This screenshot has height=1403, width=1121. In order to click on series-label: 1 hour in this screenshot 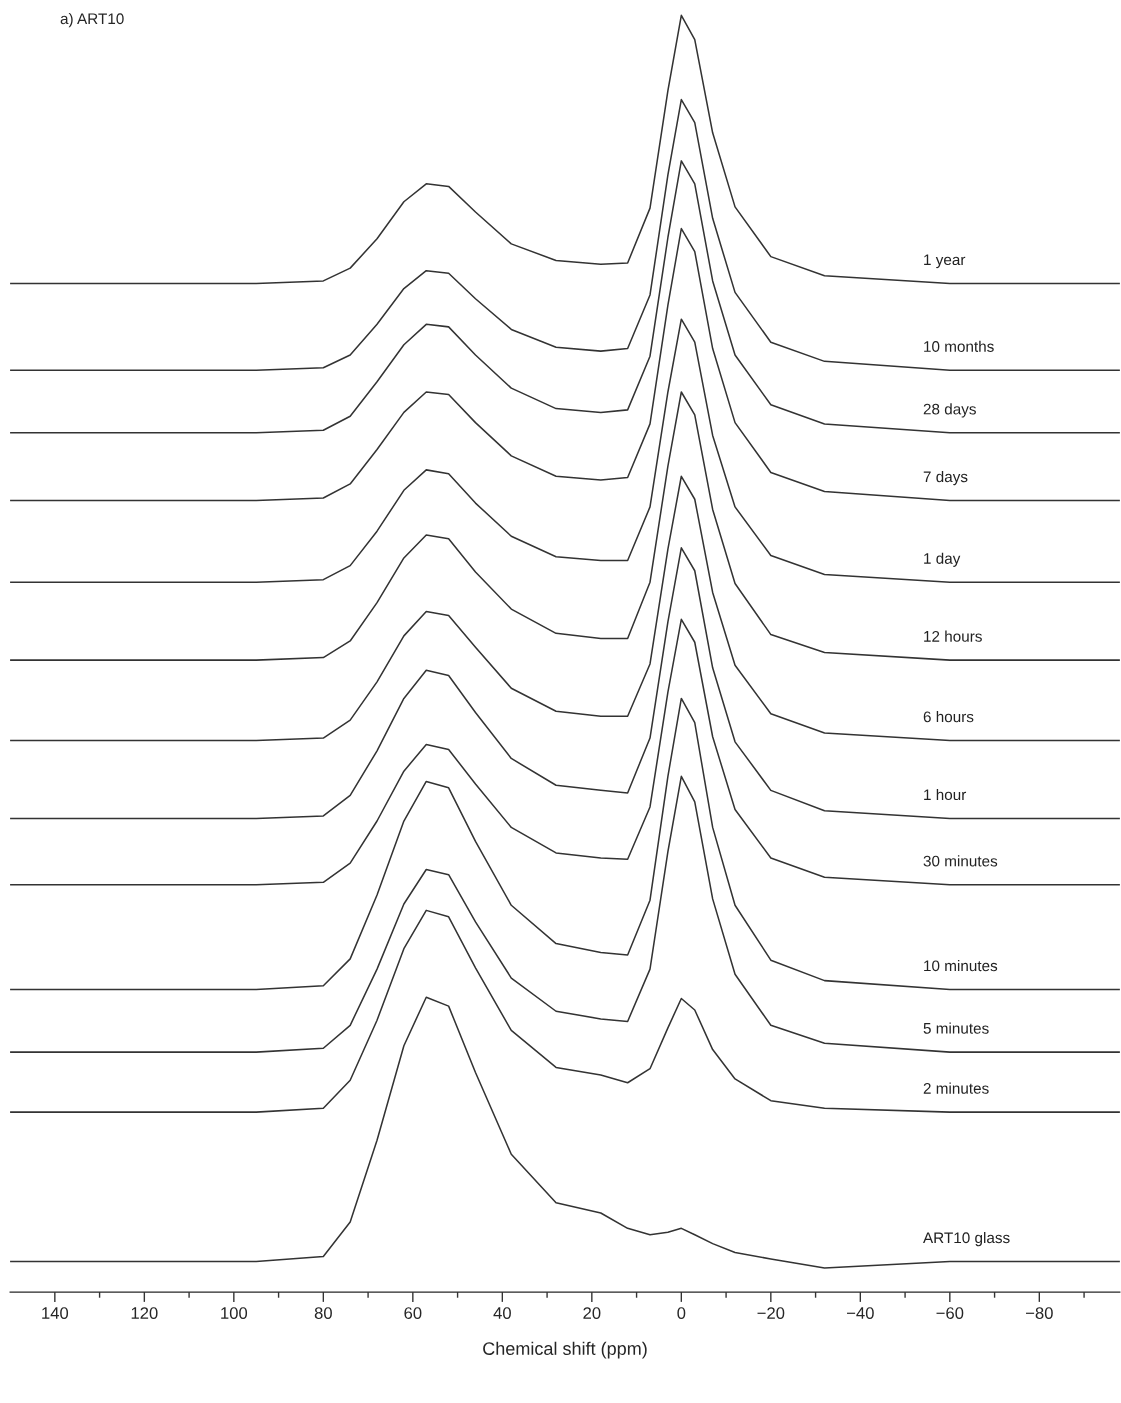, I will do `click(945, 794)`.